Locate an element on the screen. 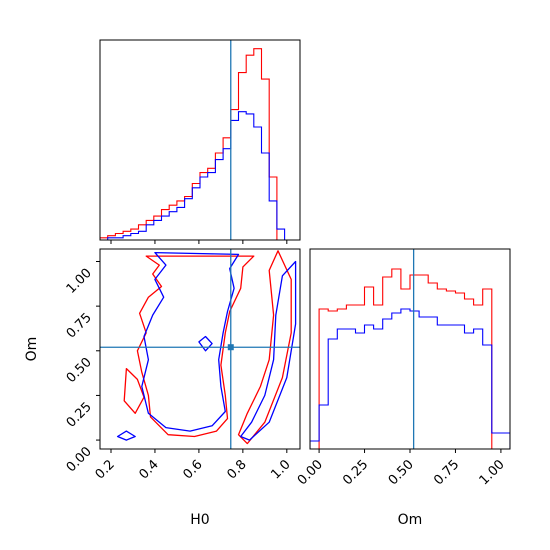 The height and width of the screenshot is (550, 550). x-axis-label-om: Om is located at coordinates (410, 520).